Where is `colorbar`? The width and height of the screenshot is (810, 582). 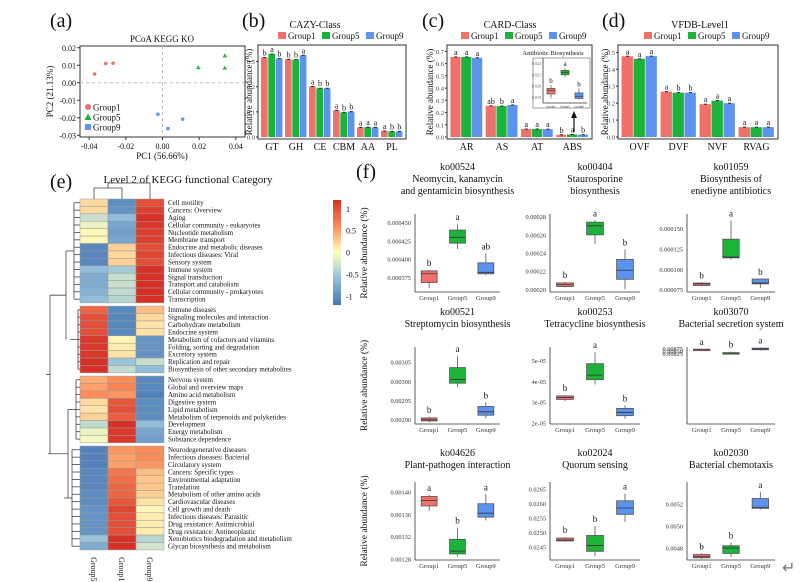 colorbar is located at coordinates (337, 252).